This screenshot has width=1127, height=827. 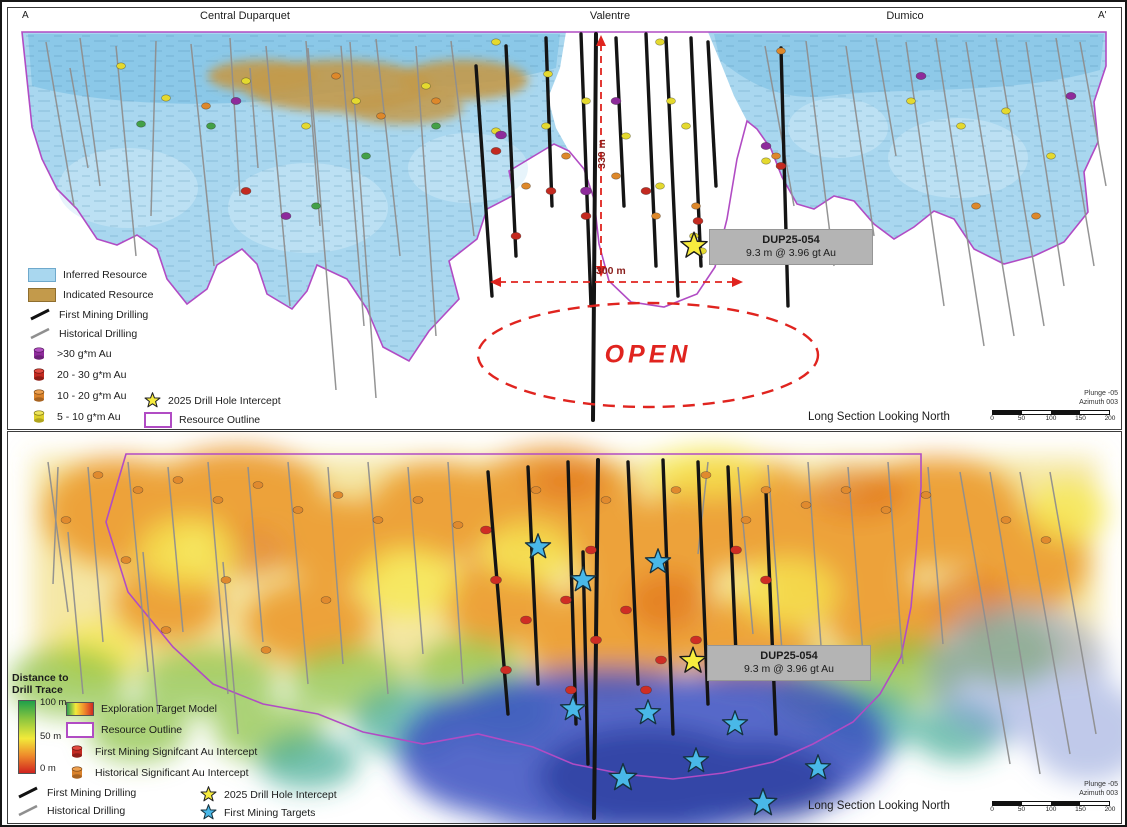 I want to click on legend-label: 5 - 10 g*m Au, so click(x=89, y=416).